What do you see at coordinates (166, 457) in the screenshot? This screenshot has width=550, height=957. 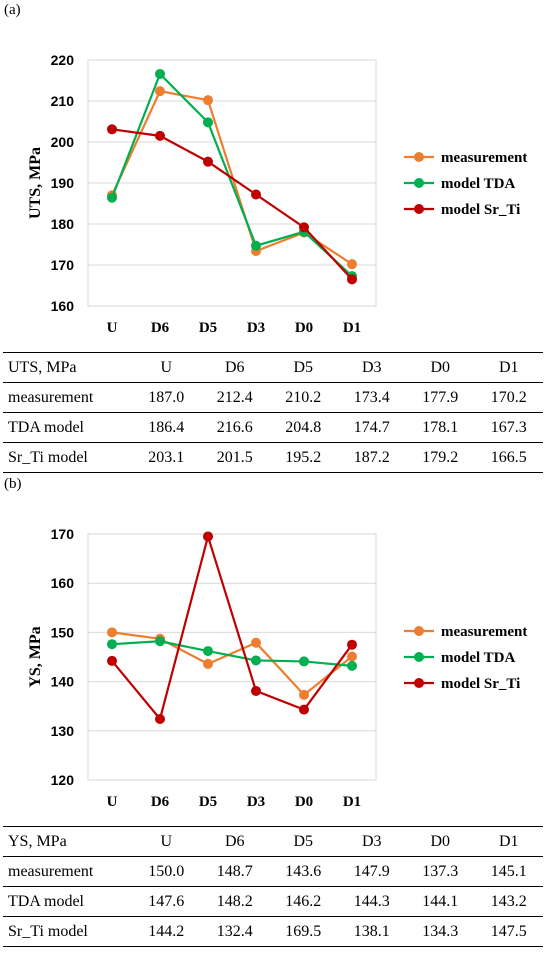 I see `table-cell: 203.1` at bounding box center [166, 457].